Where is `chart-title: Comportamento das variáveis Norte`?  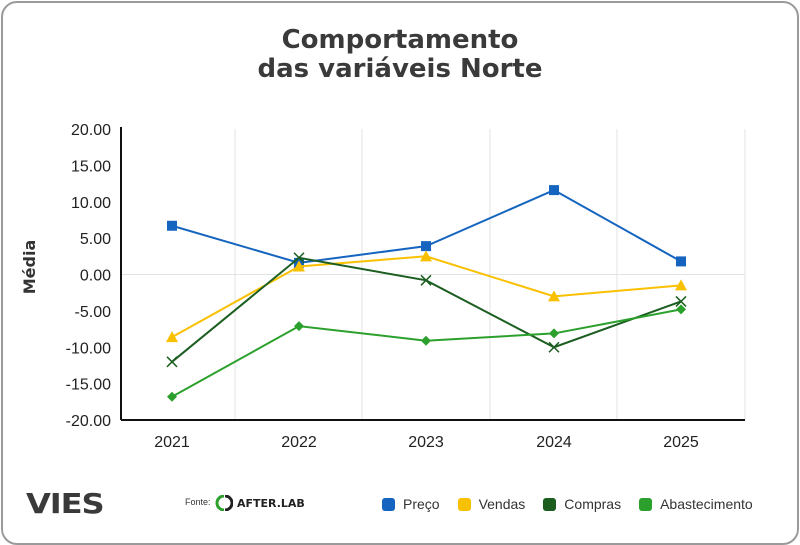
chart-title: Comportamento das variáveis Norte is located at coordinates (400, 55).